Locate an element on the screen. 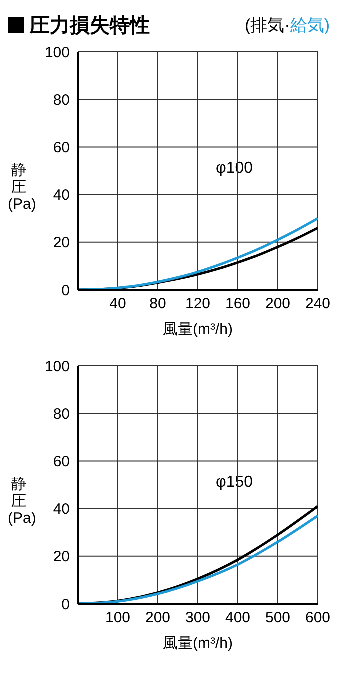 The image size is (344, 700). x-tick-label: 500 is located at coordinates (278, 618).